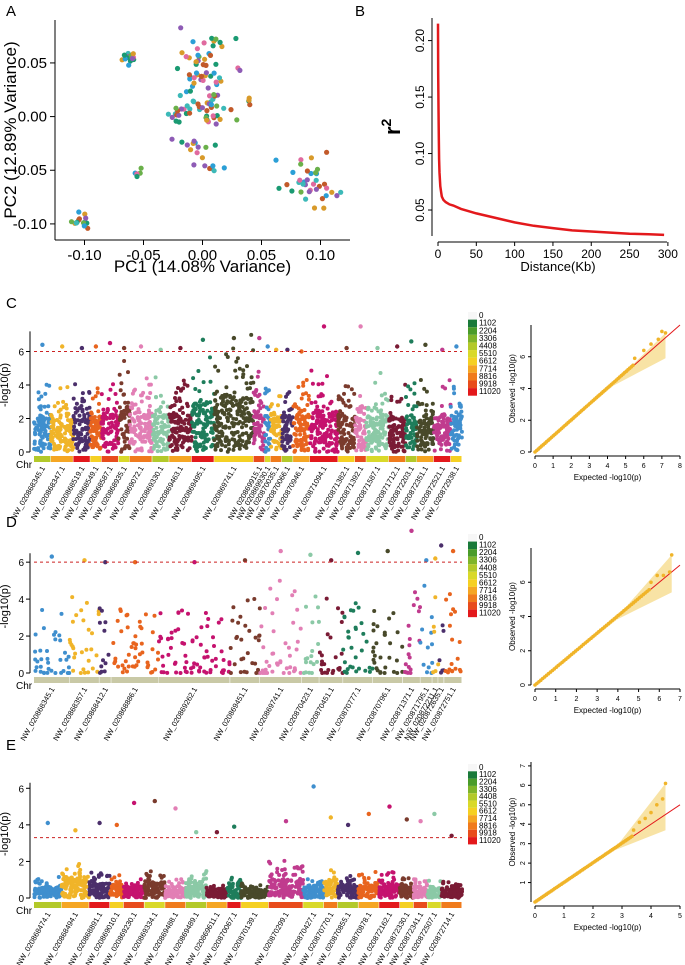  I want to click on legend-value: 7714, so click(488, 590).